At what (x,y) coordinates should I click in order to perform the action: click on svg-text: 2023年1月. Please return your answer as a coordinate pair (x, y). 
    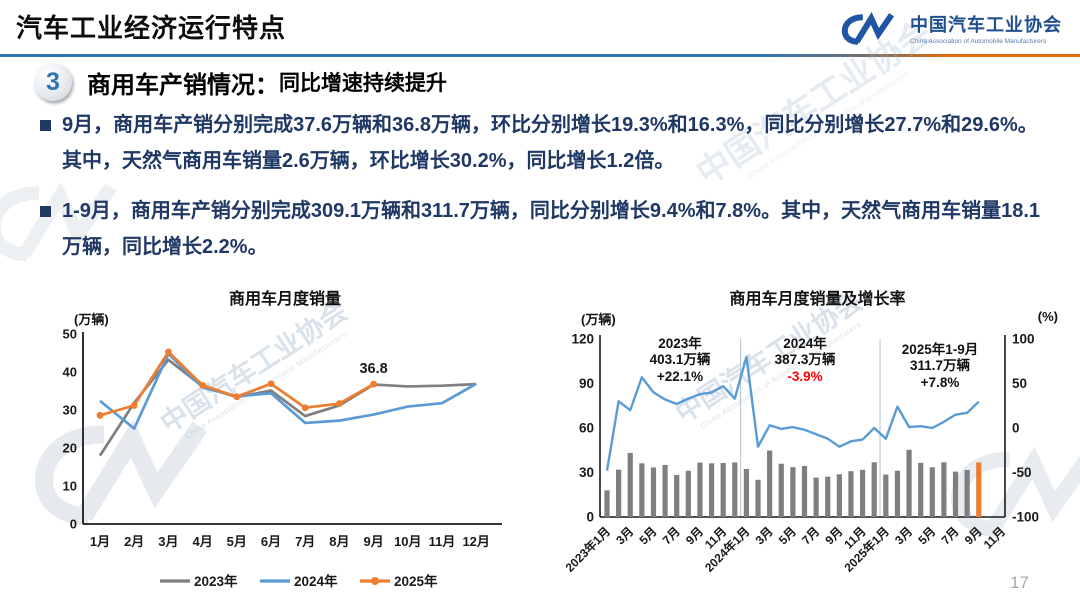
    Looking at the image, I should click on (587, 549).